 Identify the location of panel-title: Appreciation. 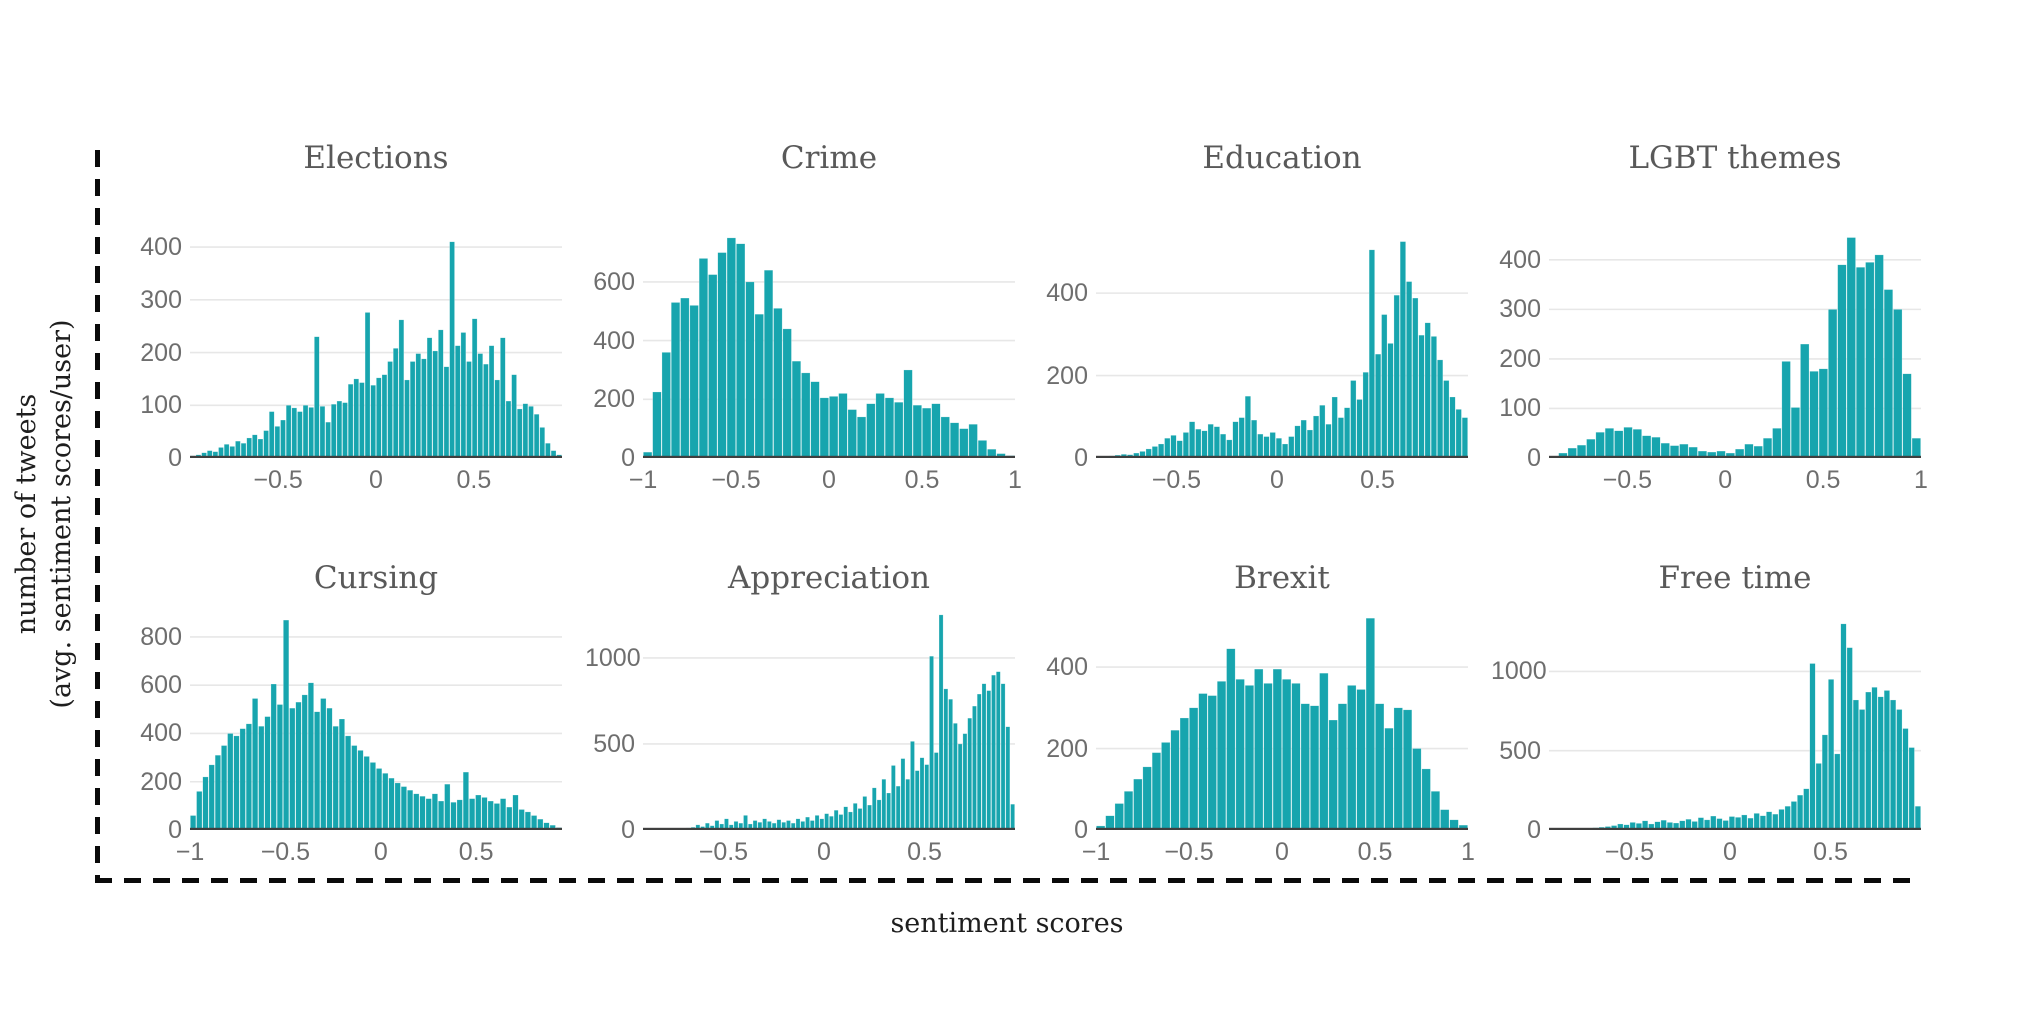
(829, 578).